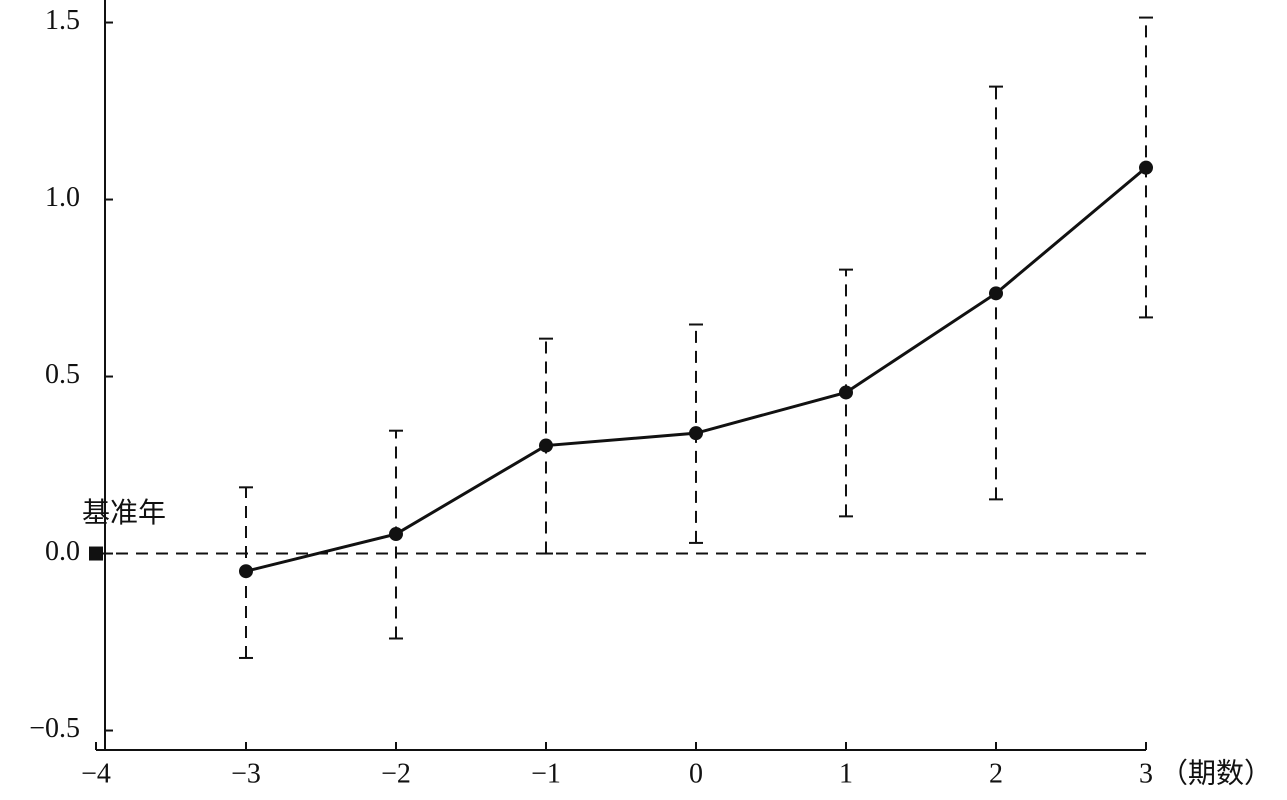  Describe the element at coordinates (62, 20) in the screenshot. I see `y-tick-label: 1.5` at that location.